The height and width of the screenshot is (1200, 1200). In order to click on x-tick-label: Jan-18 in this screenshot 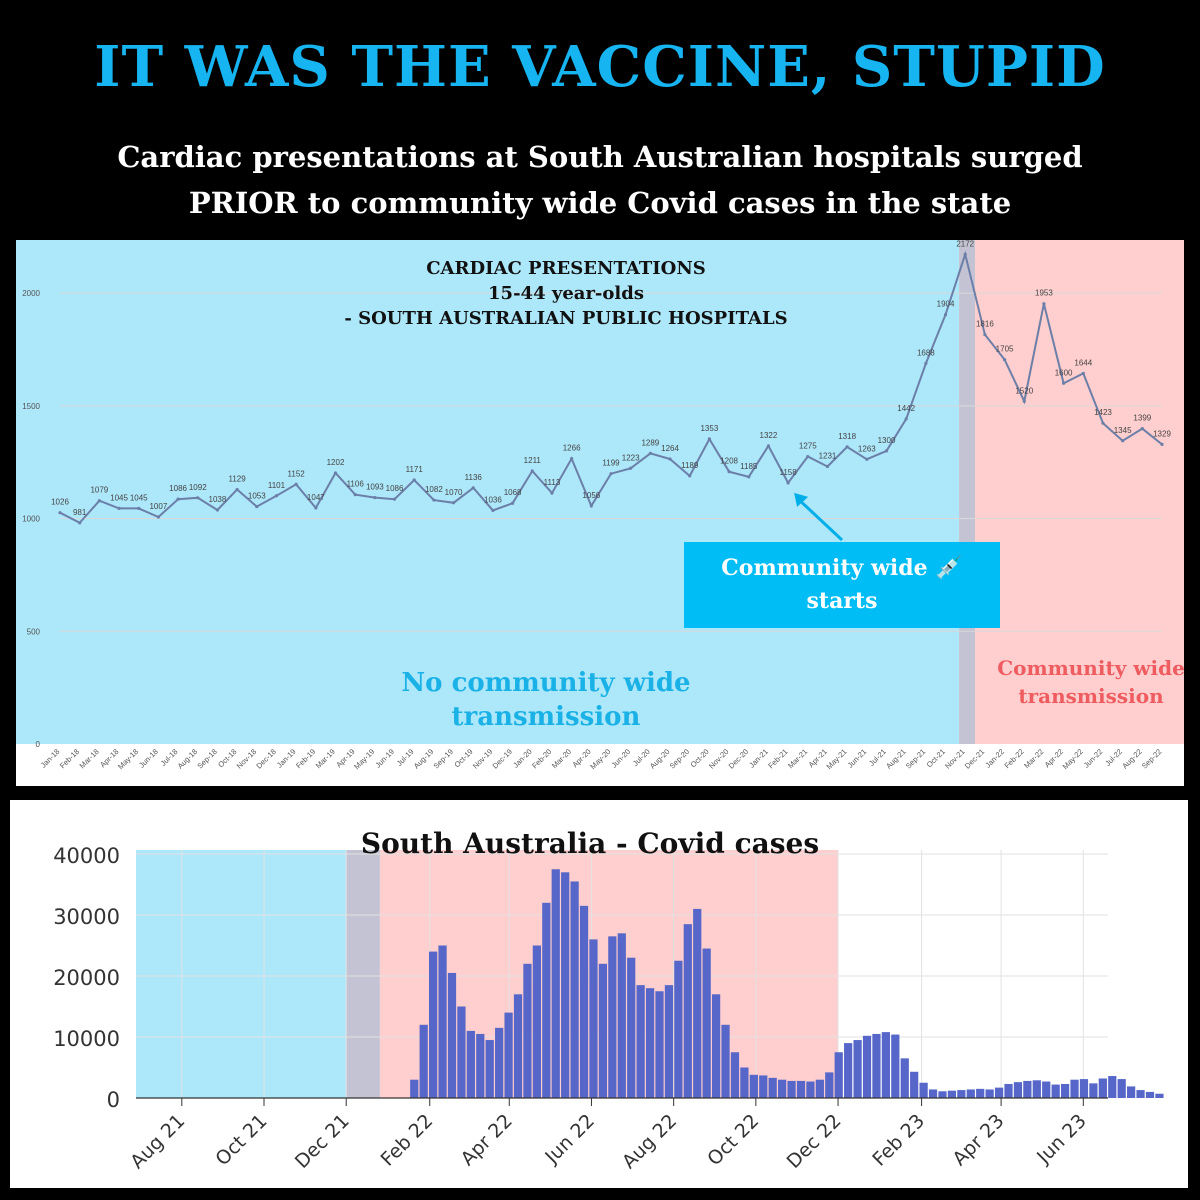, I will do `click(50, 758)`.